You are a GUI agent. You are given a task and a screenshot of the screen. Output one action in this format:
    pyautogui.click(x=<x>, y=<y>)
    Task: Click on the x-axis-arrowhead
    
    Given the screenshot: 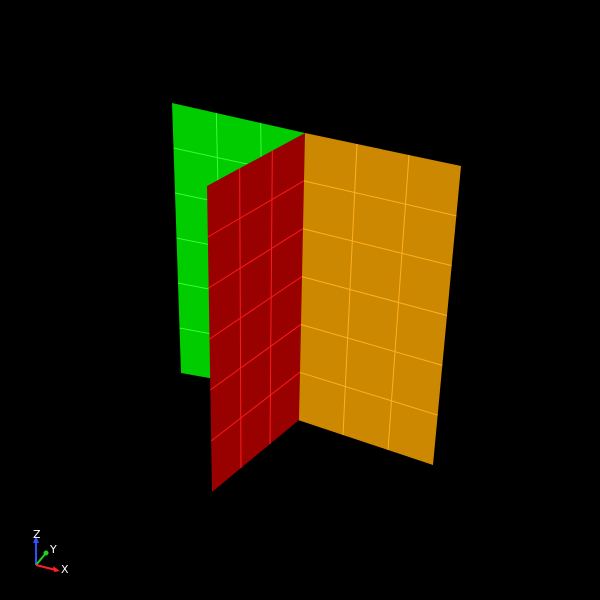 What is the action you would take?
    pyautogui.click(x=56, y=569)
    